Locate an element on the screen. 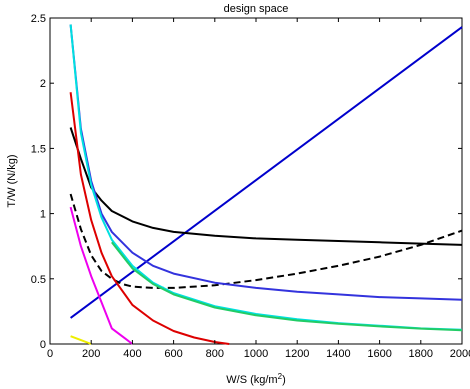 The width and height of the screenshot is (470, 389). x-tick-label: 1200 is located at coordinates (297, 354).